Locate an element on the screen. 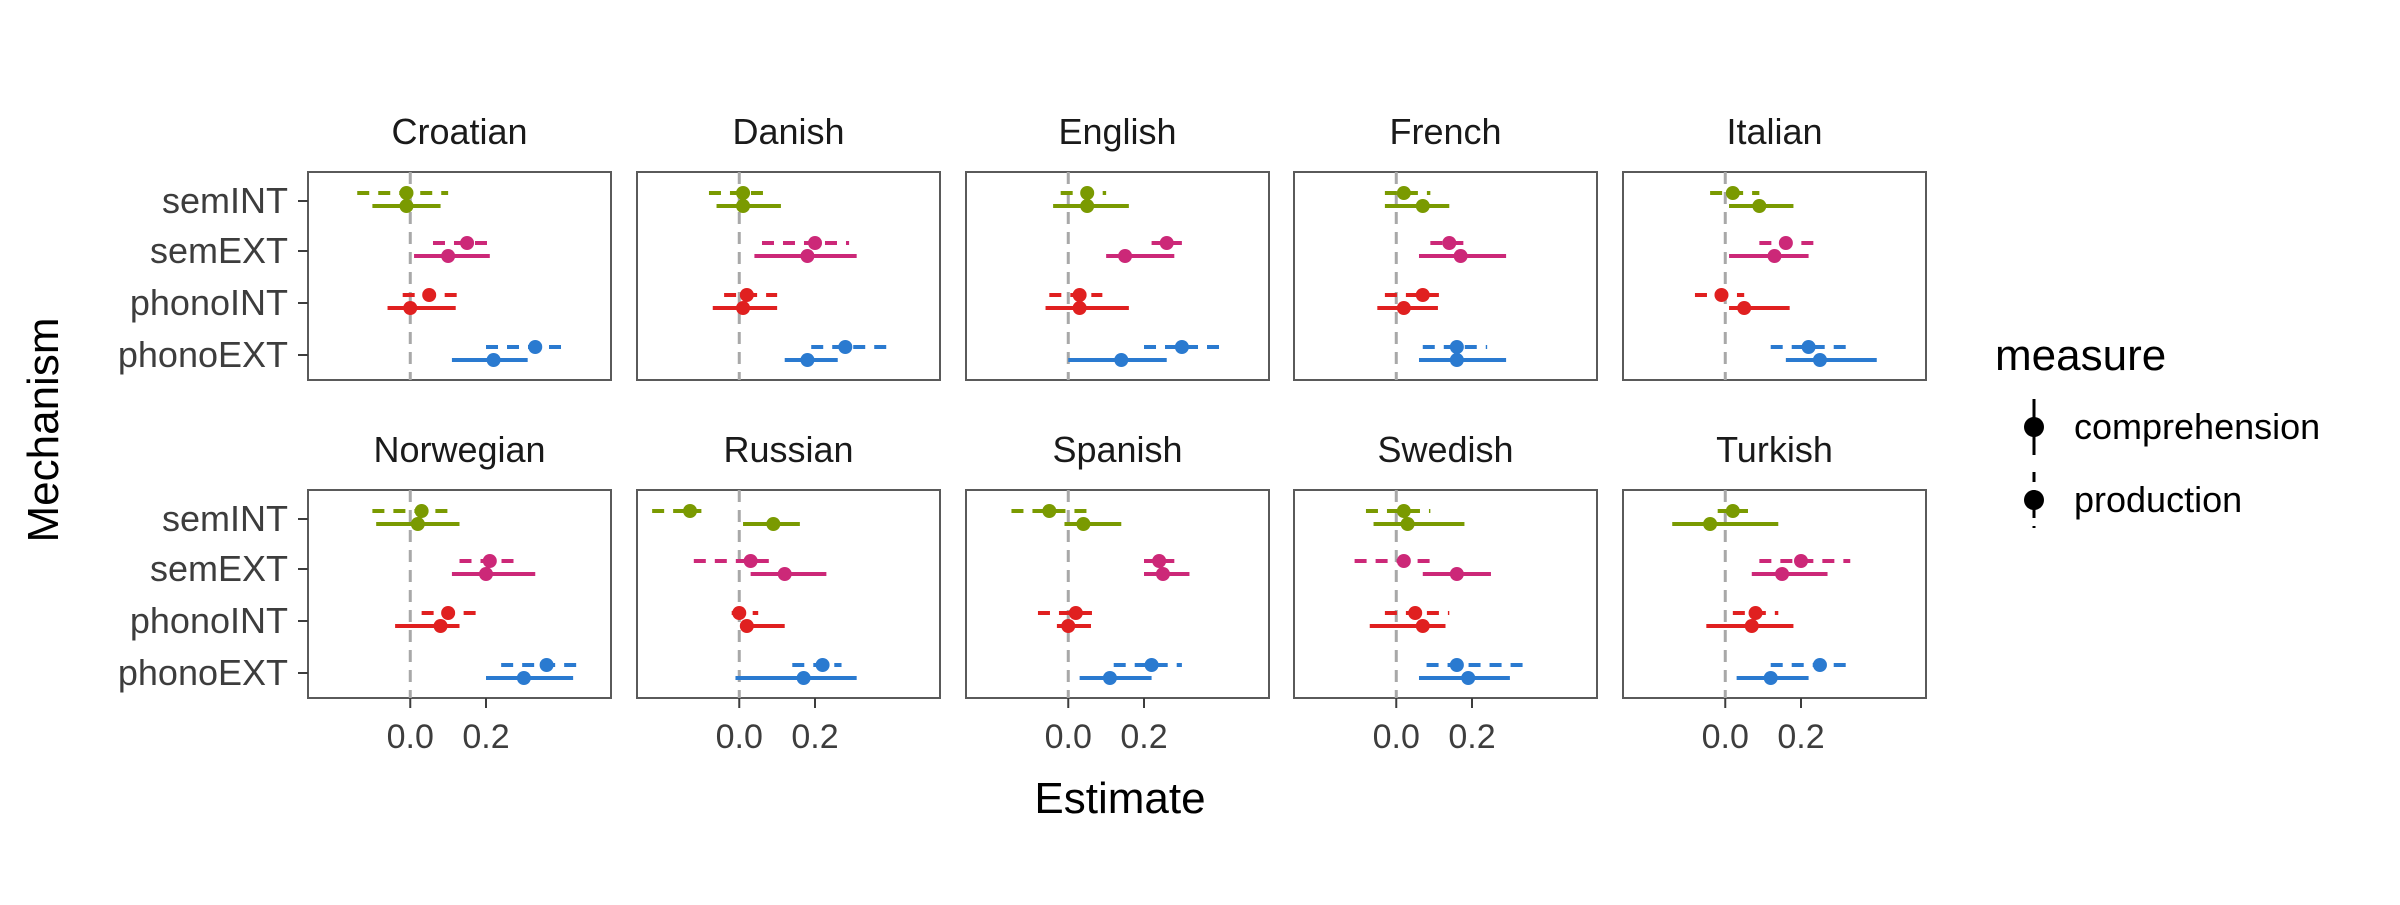  facet-swedish: Swedish 0.0 0.2 is located at coordinates (1445, 592).